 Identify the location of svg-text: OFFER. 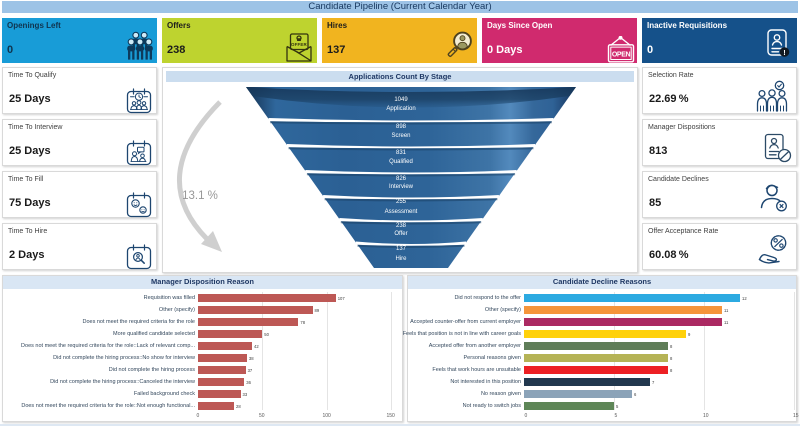
(299, 44).